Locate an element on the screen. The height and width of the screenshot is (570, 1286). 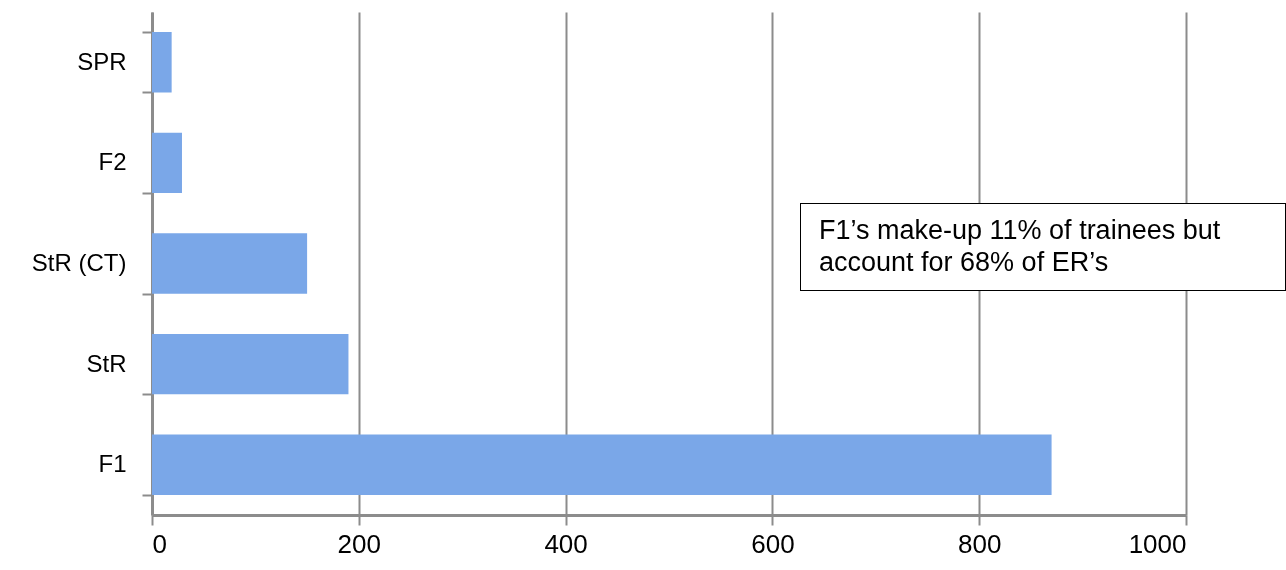
annotation: F1’s make-up 11% of trainees but account for 68% of ER’s is located at coordinates (1043, 247).